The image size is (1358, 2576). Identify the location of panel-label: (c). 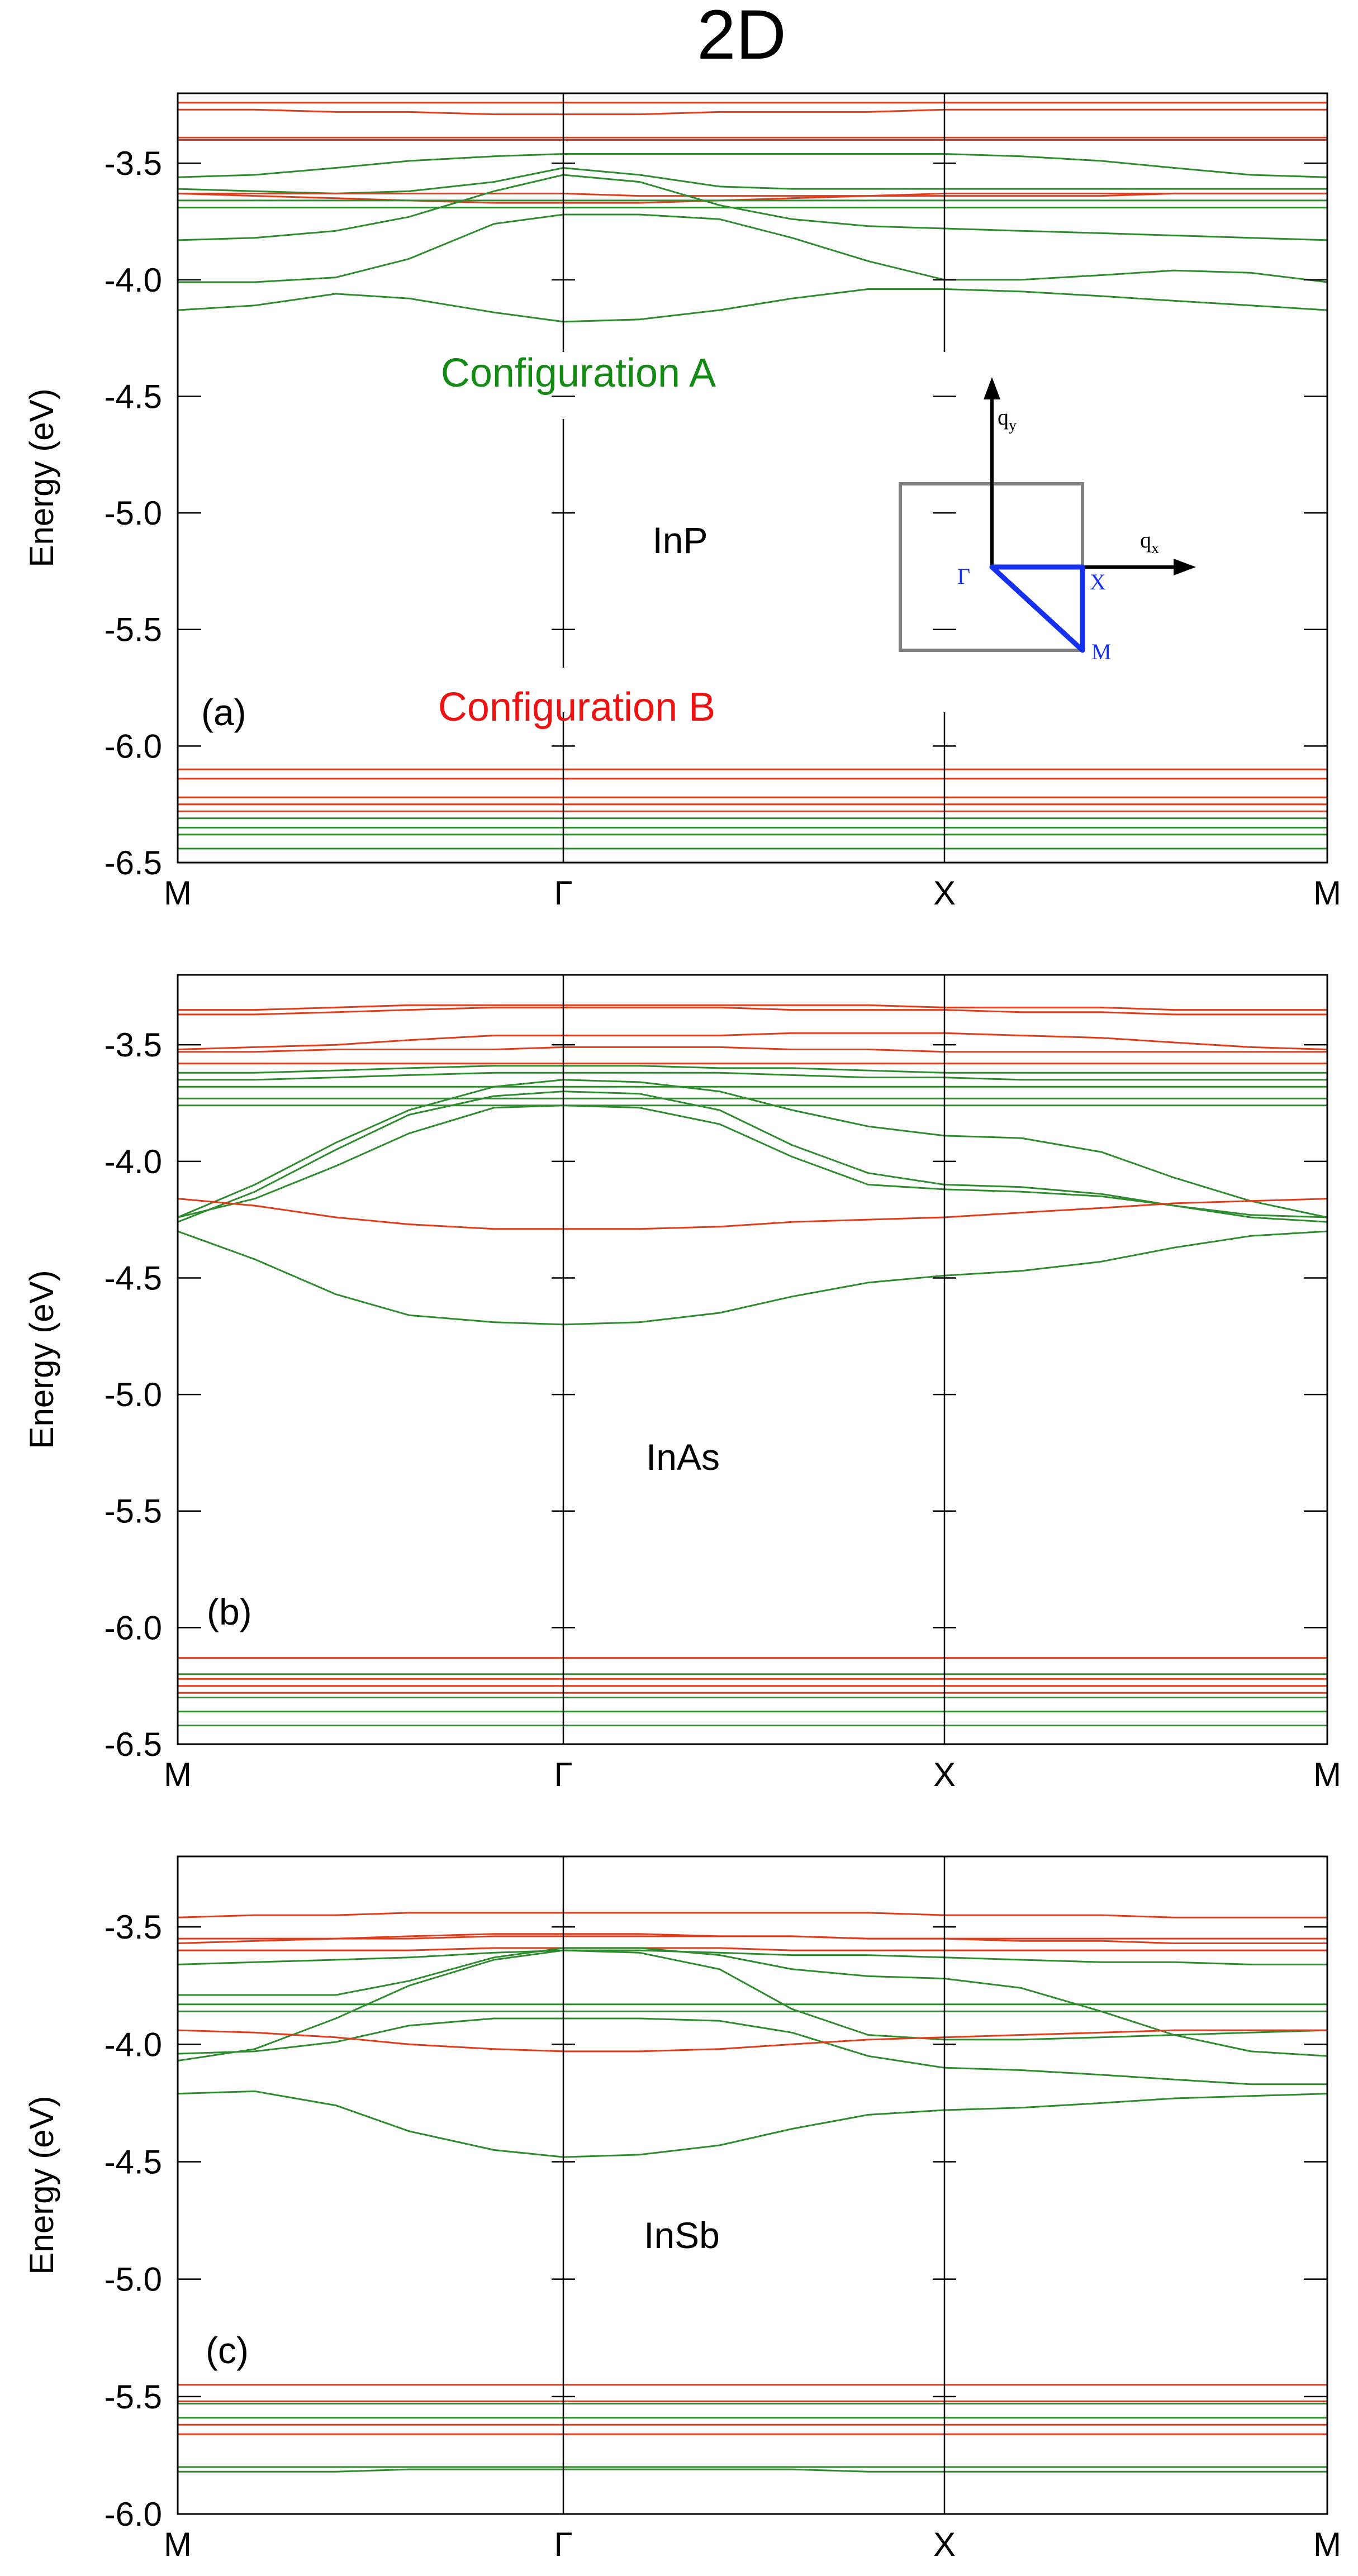
(228, 2350).